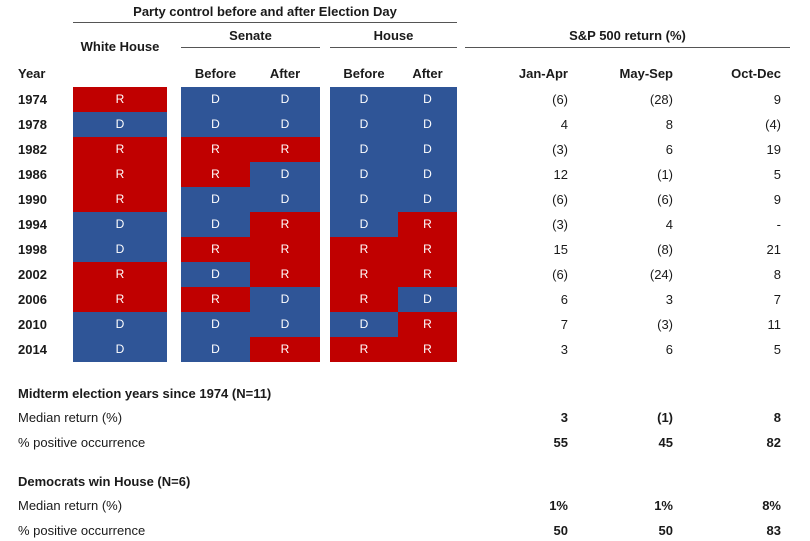 This screenshot has height=541, width=810. What do you see at coordinates (560, 249) in the screenshot?
I see `return-value: 15` at bounding box center [560, 249].